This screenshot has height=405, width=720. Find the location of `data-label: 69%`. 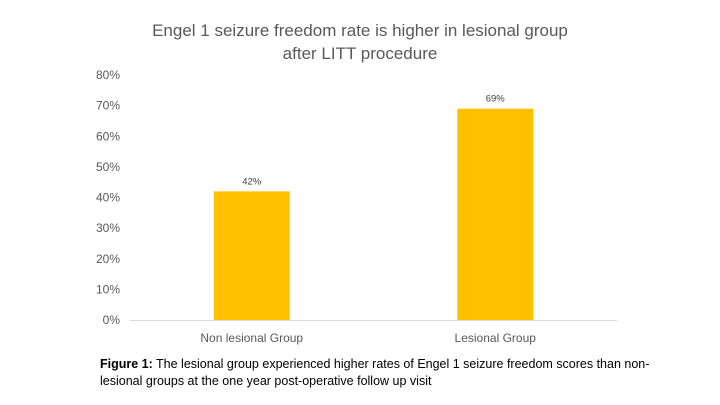

data-label: 69% is located at coordinates (496, 99).